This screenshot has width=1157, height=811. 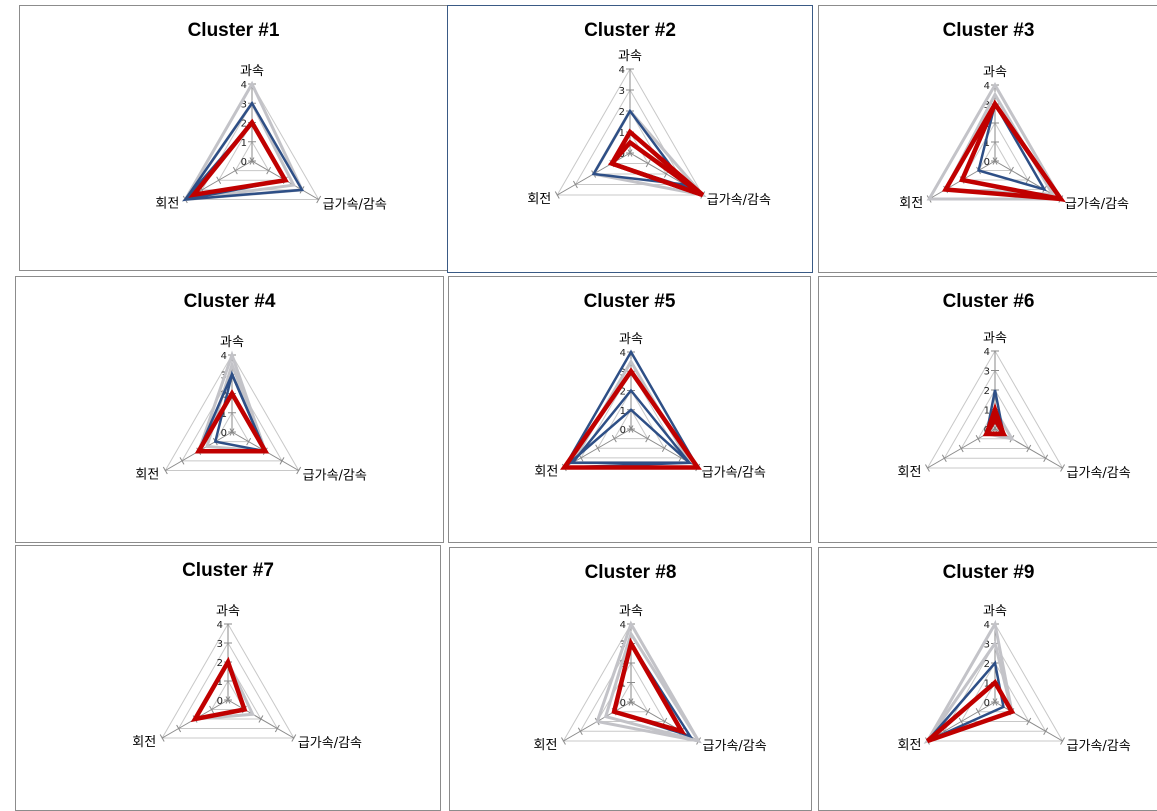 I want to click on chart-title: Cluster #4, so click(x=229, y=301).